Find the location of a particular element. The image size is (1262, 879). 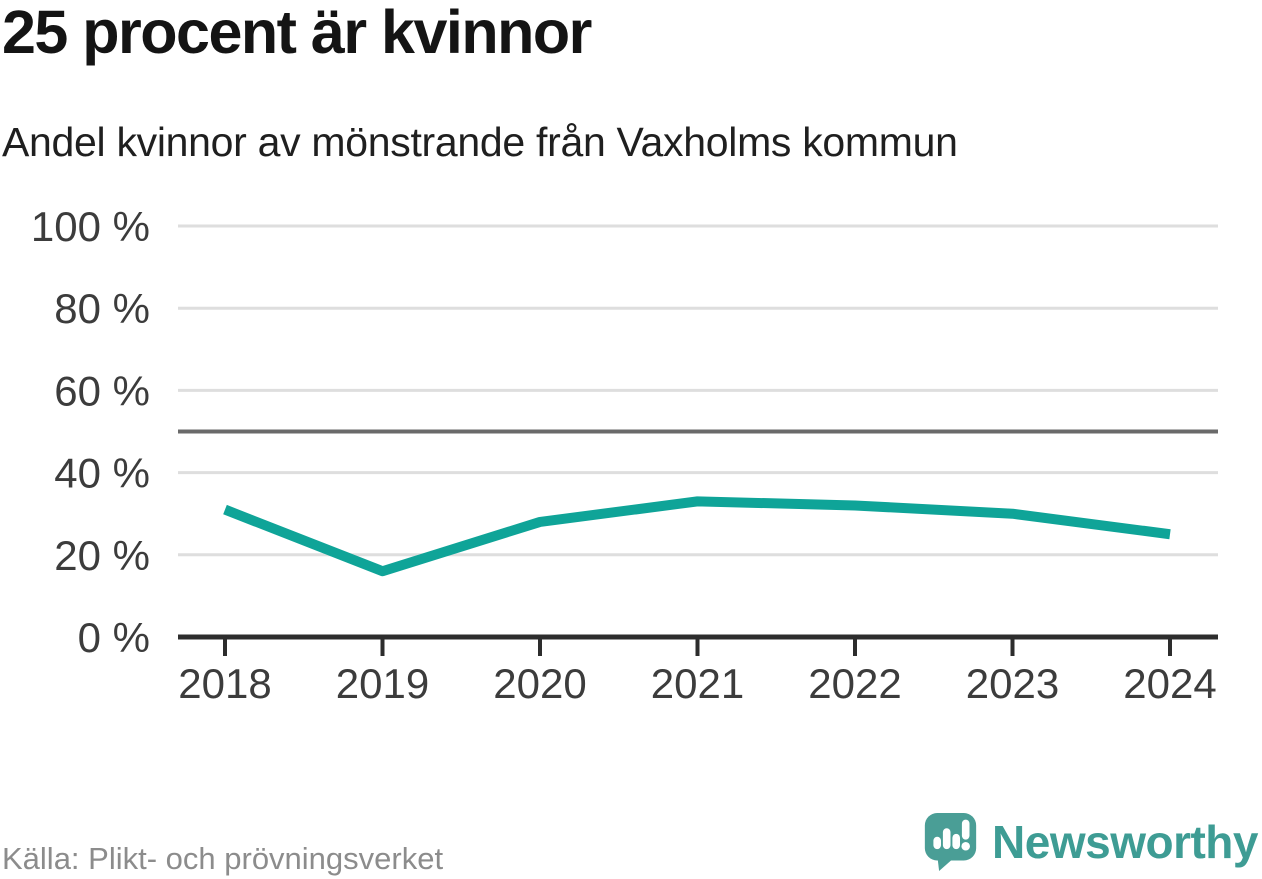

x-tick-label: 2020 is located at coordinates (539, 683).